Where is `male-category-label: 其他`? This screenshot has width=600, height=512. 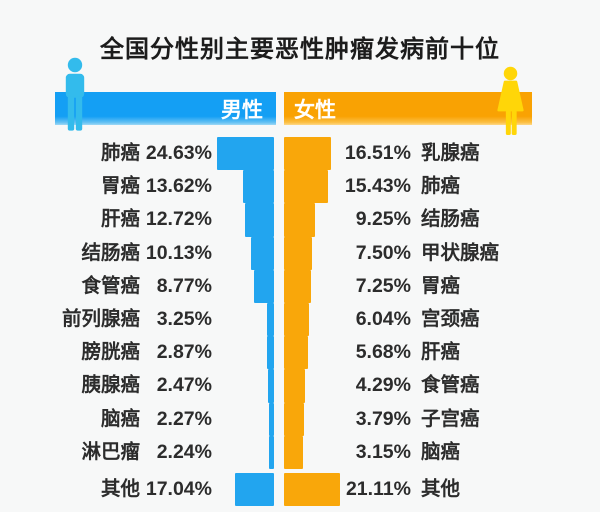 male-category-label: 其他 is located at coordinates (120, 488).